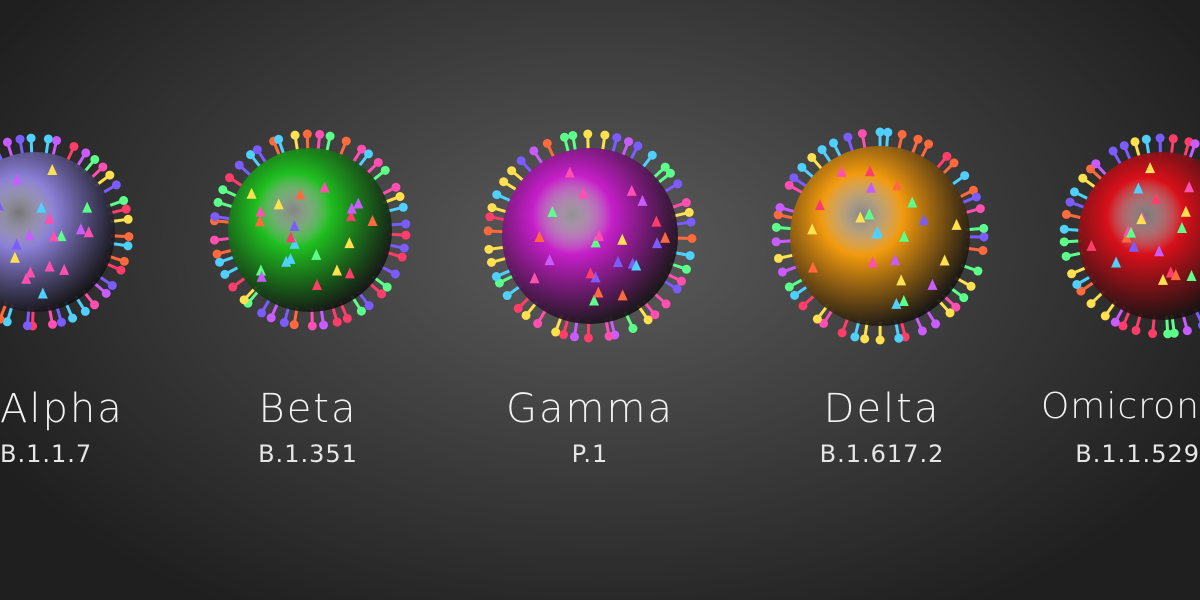 The image size is (1200, 600). Describe the element at coordinates (1129, 236) in the screenshot. I see `virus-omicron` at that location.